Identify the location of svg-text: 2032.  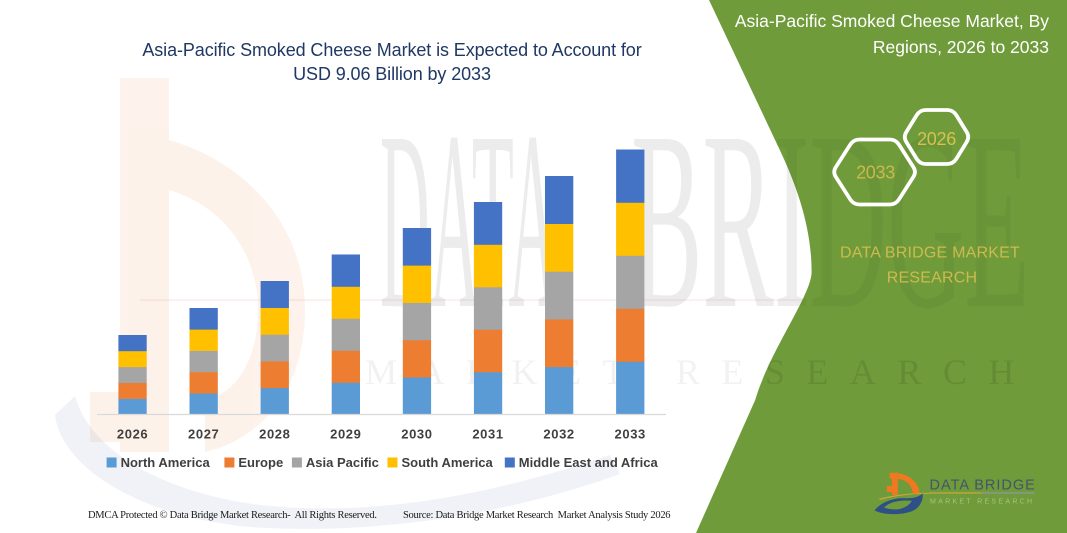
(558, 434).